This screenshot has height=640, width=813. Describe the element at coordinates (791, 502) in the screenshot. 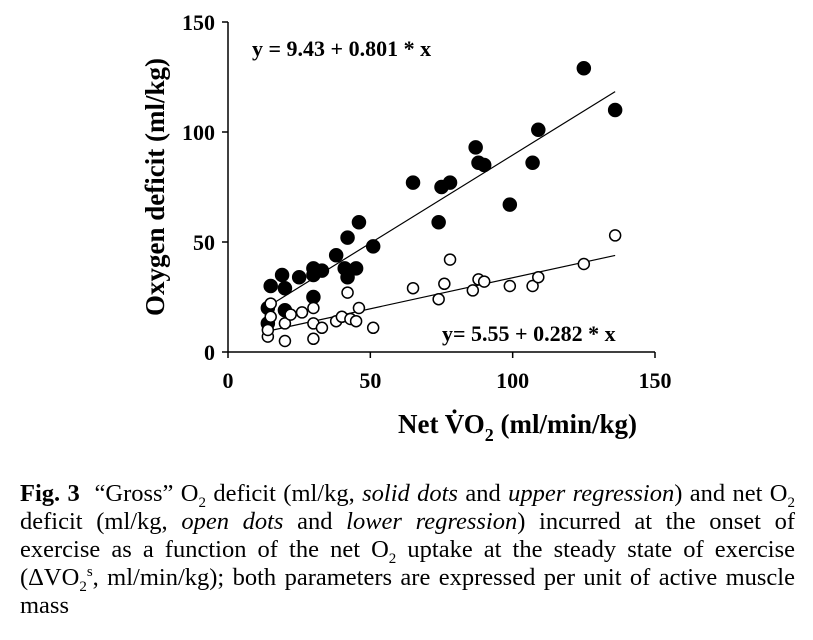

I see `caption-subscript-2: 2` at that location.